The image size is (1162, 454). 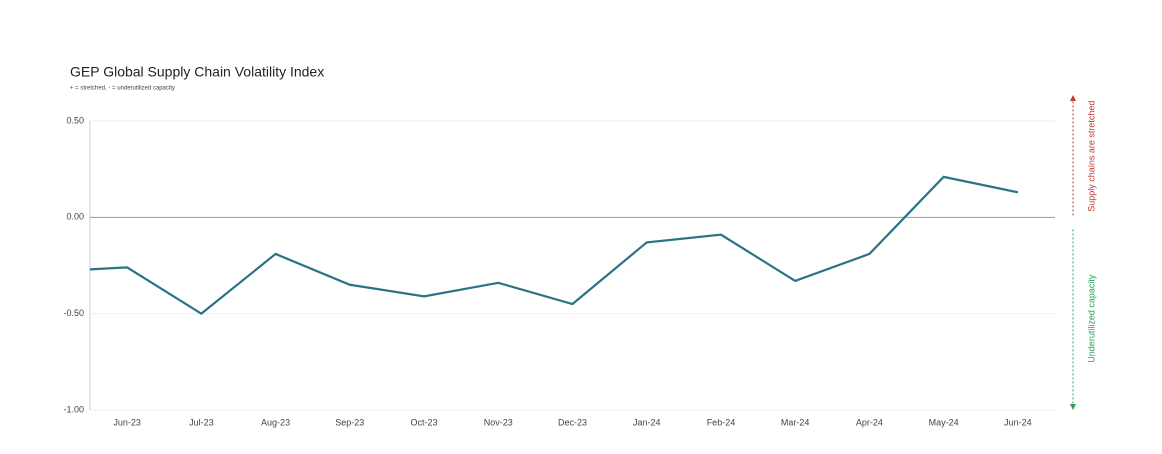 What do you see at coordinates (944, 422) in the screenshot?
I see `x-tick-label: May-24` at bounding box center [944, 422].